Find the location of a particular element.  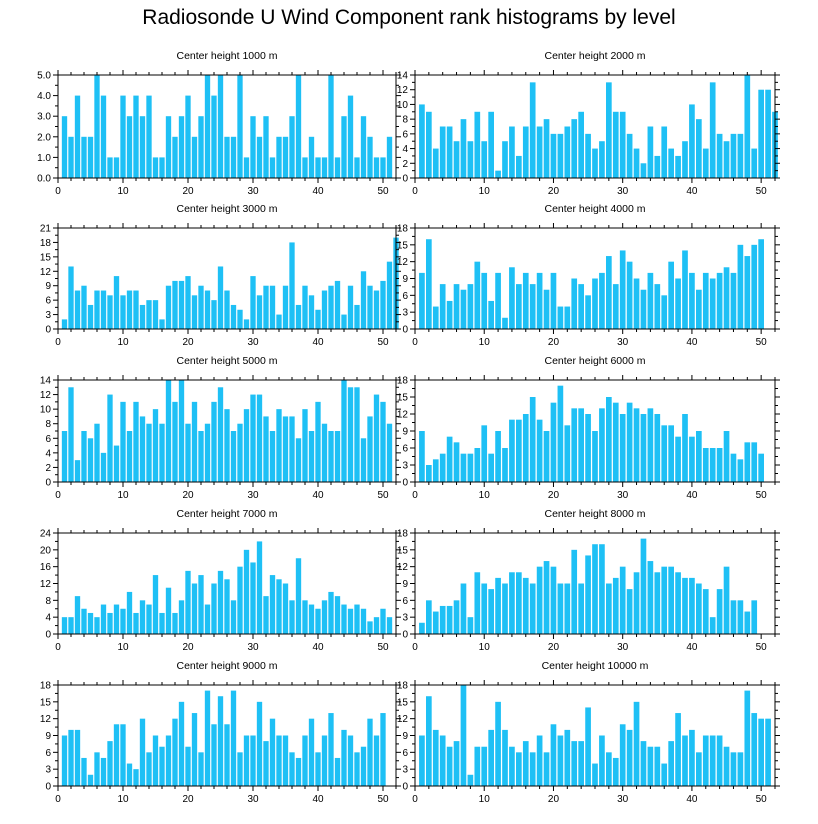

y-tick-label: 8 is located at coordinates (48, 601).